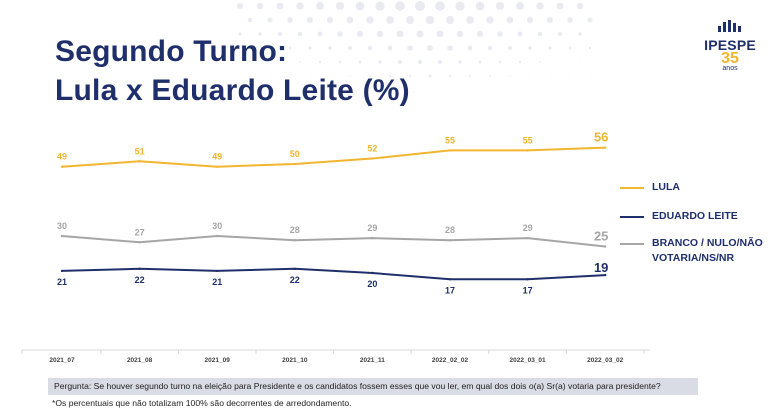 Image resolution: width=771 pixels, height=413 pixels. I want to click on data-label-lula: 50, so click(295, 154).